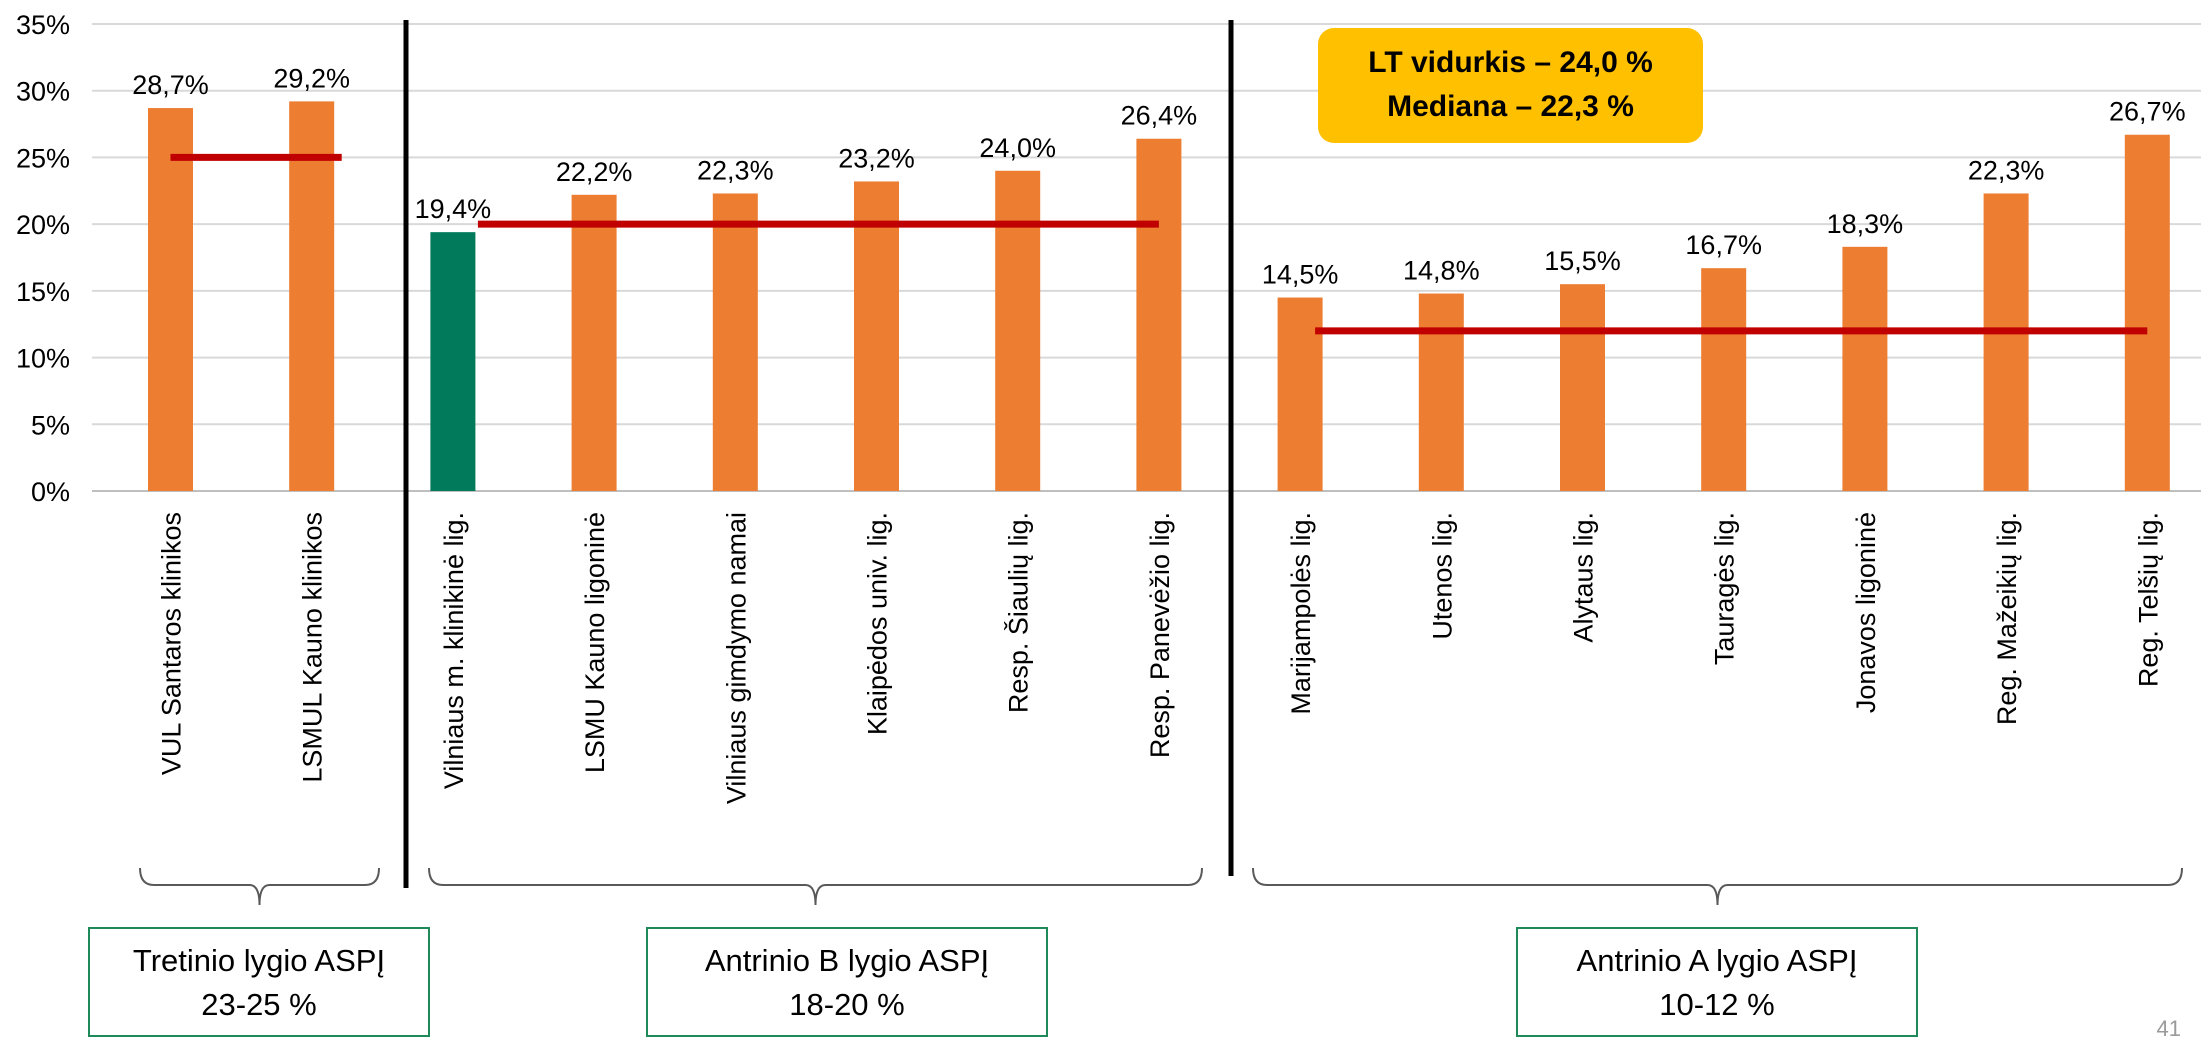 This screenshot has width=2201, height=1042. Describe the element at coordinates (1865, 224) in the screenshot. I see `data-label: 18,3%` at that location.